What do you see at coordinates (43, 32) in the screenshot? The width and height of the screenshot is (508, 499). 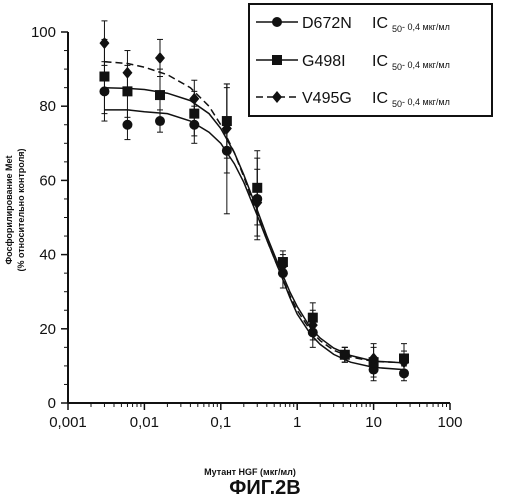 I see `y-tick-label: 100` at bounding box center [43, 32].